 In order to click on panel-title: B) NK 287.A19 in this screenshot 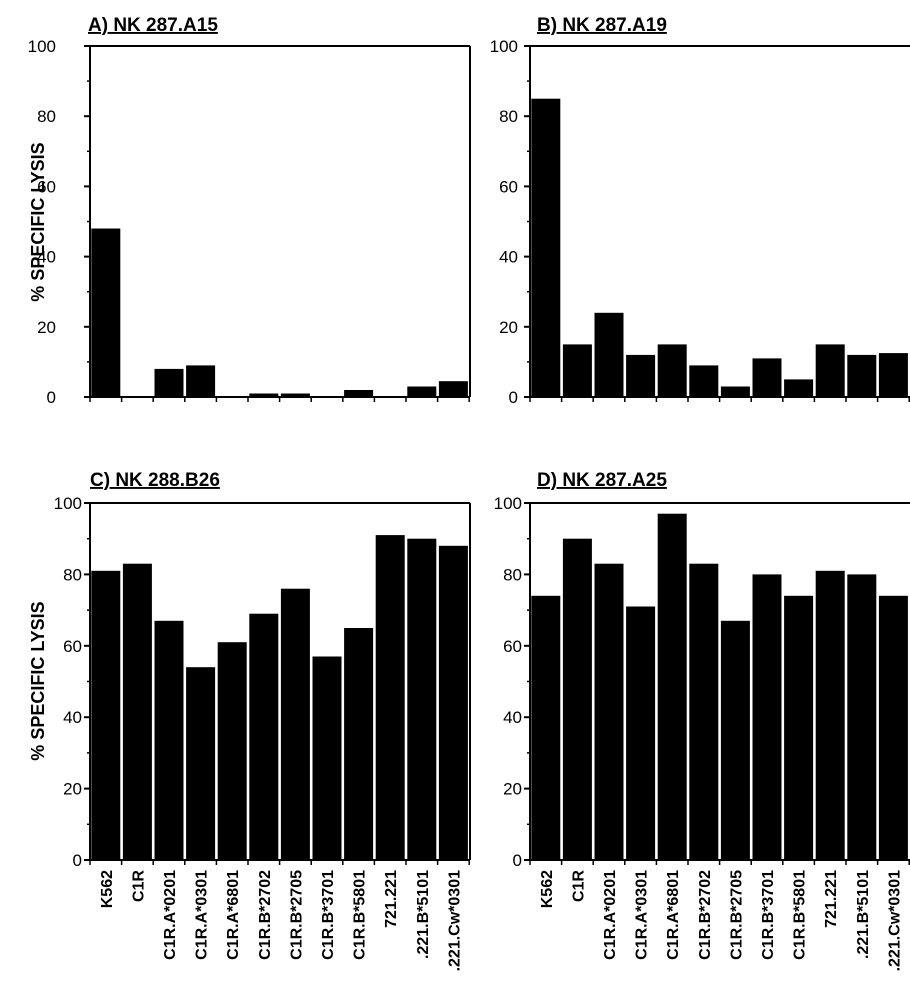, I will do `click(602, 25)`.